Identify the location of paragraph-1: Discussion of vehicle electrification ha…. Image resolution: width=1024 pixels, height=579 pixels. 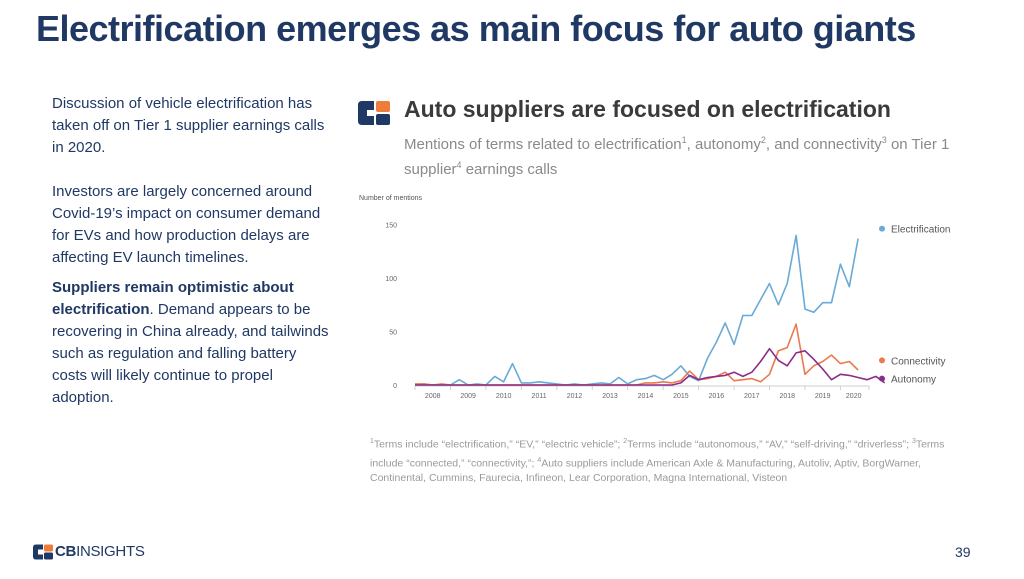
(188, 125).